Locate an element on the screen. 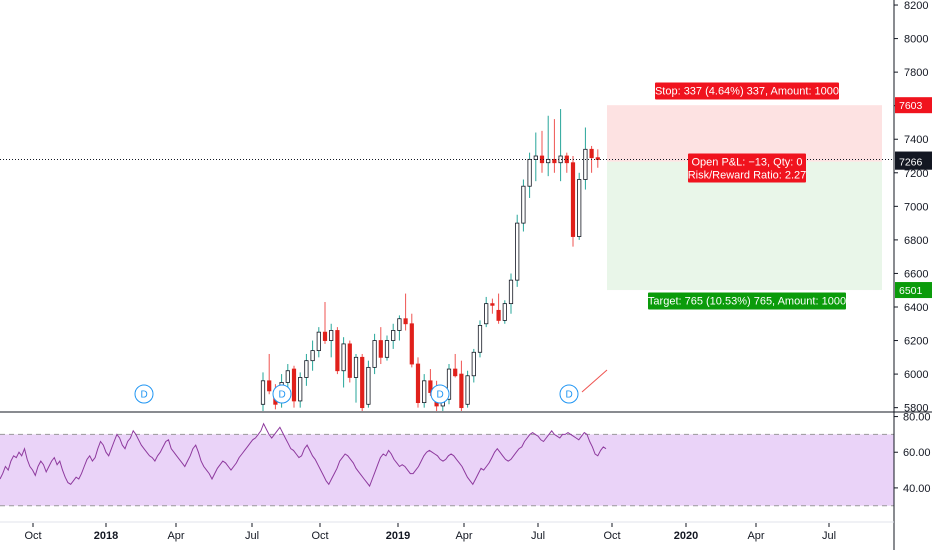 This screenshot has height=550, width=932. stop-box is located at coordinates (747, 91).